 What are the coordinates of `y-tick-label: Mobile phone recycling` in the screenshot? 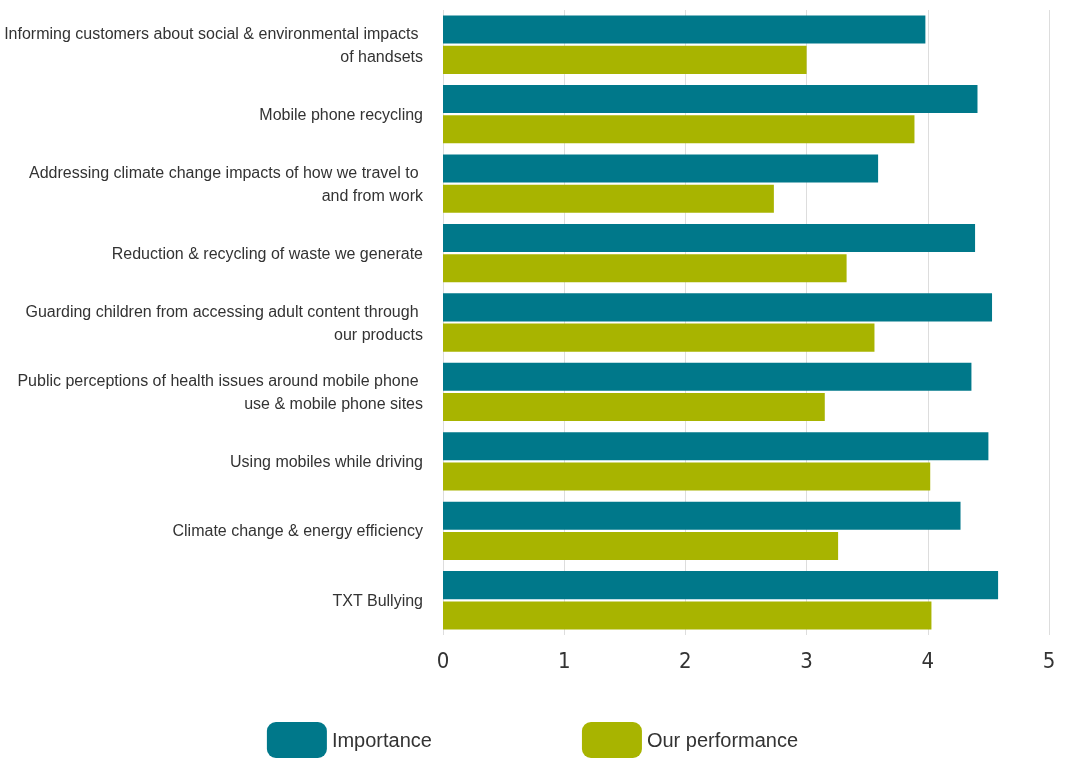 It's located at (341, 114).